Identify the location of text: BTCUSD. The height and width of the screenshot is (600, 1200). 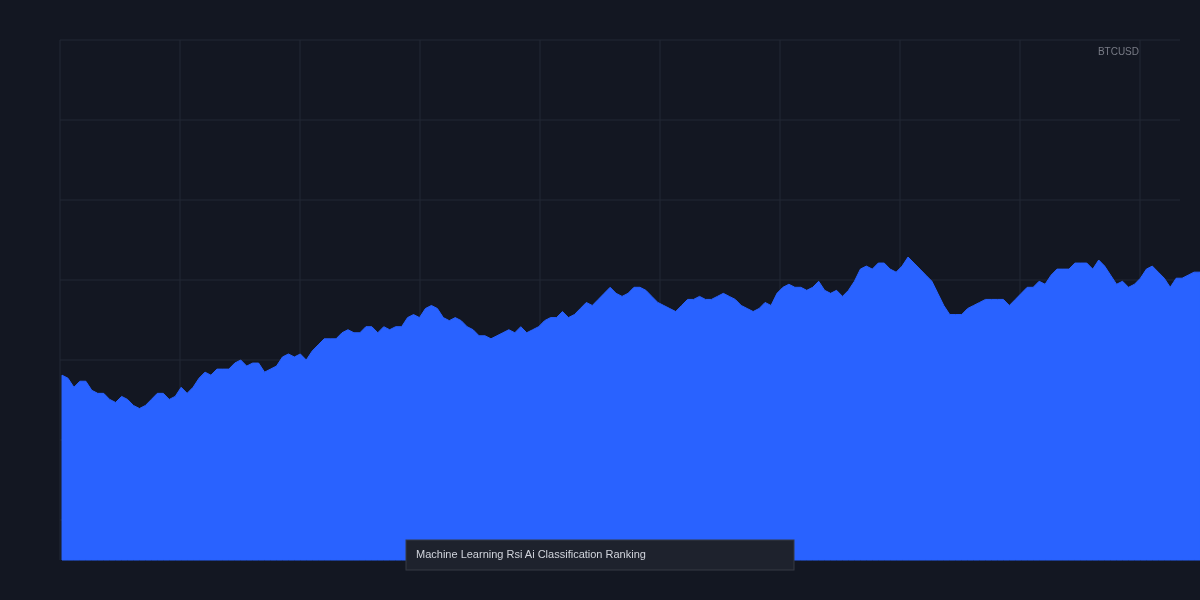
(1118, 51).